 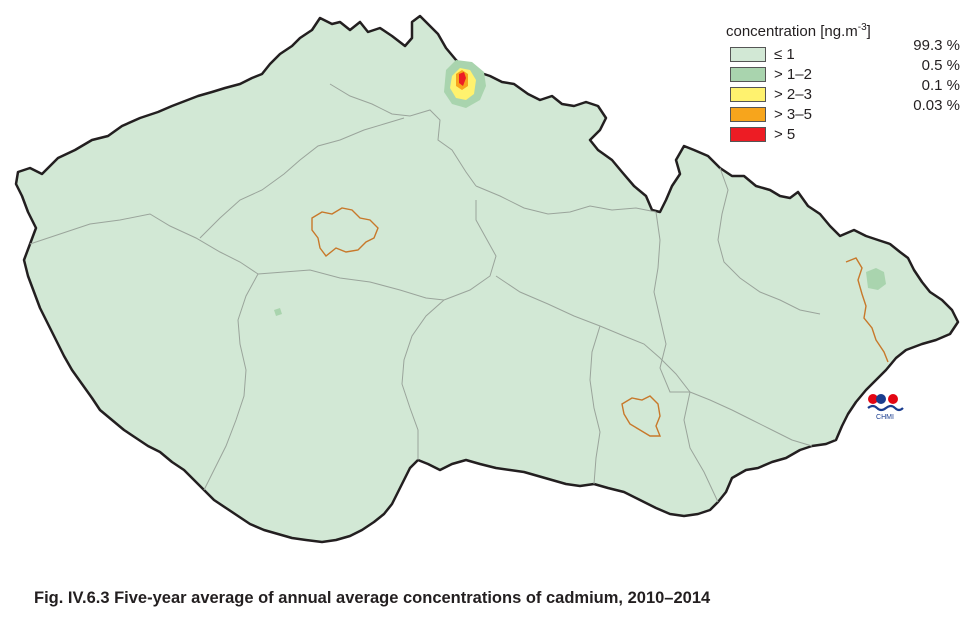 What do you see at coordinates (793, 114) in the screenshot?
I see `legend-class-label: > 3–5` at bounding box center [793, 114].